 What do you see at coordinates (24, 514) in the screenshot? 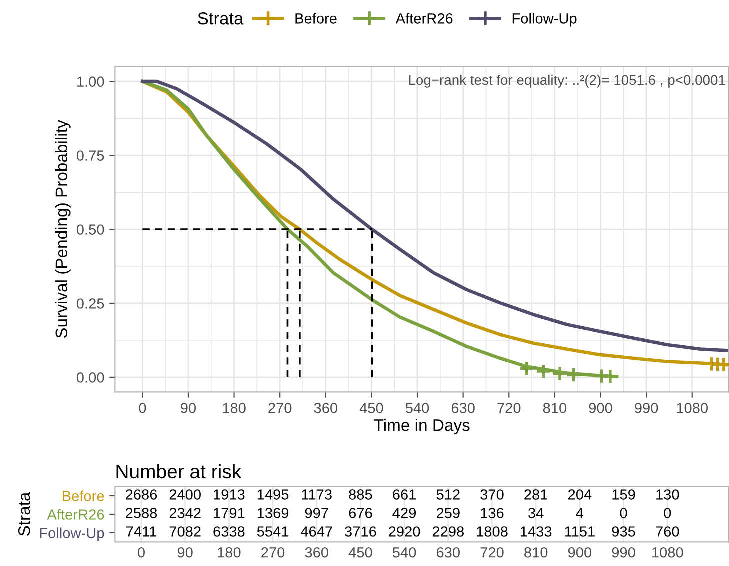
I see `y-axis-title: Strata` at bounding box center [24, 514].